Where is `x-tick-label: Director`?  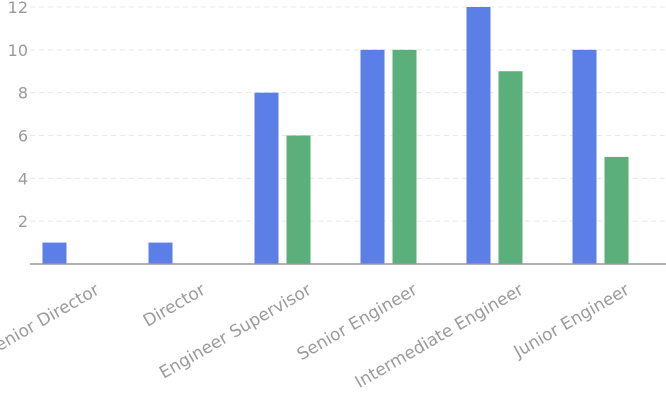 x-tick-label: Director is located at coordinates (174, 305).